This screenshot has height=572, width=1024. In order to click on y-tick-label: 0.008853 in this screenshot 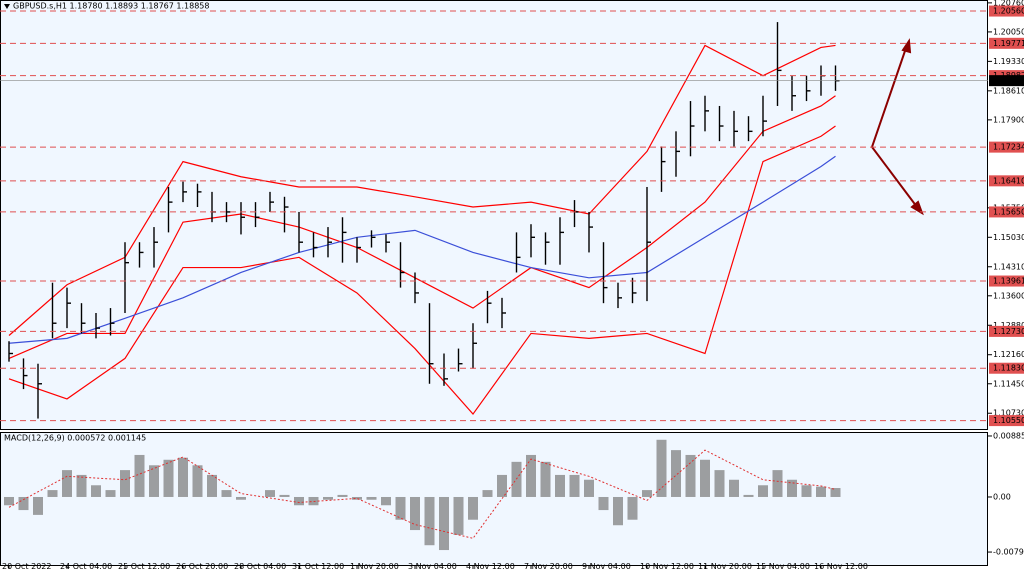, I will do `click(1008, 435)`.